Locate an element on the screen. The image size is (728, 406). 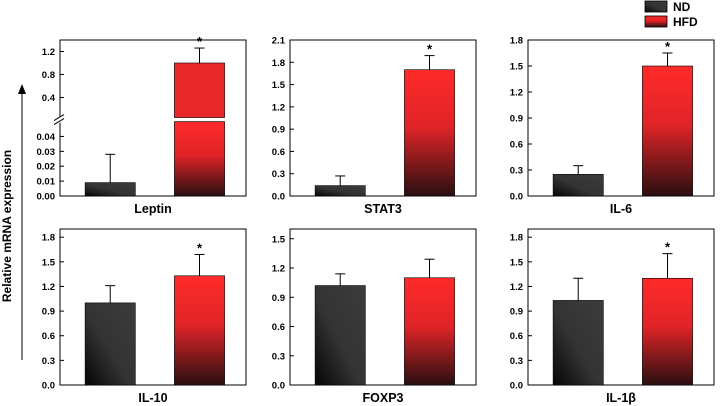
y-axis-arrow-head is located at coordinates (22, 89).